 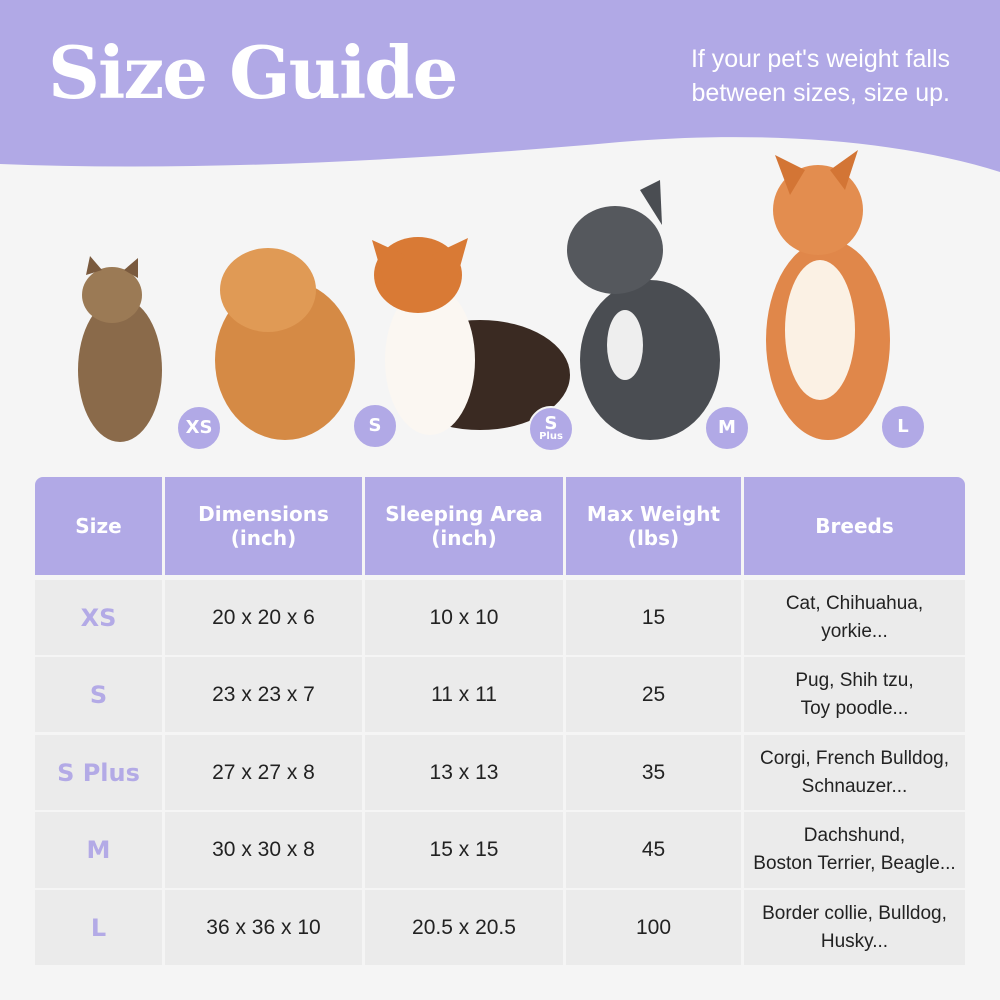 I want to click on cell-sleeping-area: 11 x 11, so click(x=464, y=694).